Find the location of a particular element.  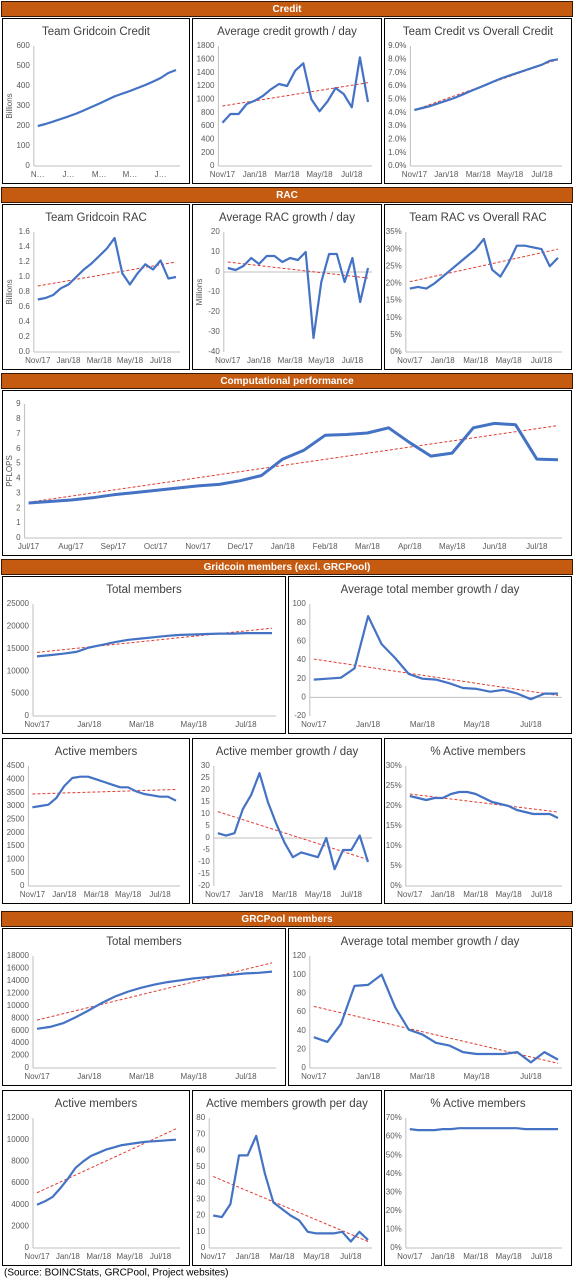

y-tick-label: 25 is located at coordinates (205, 777).